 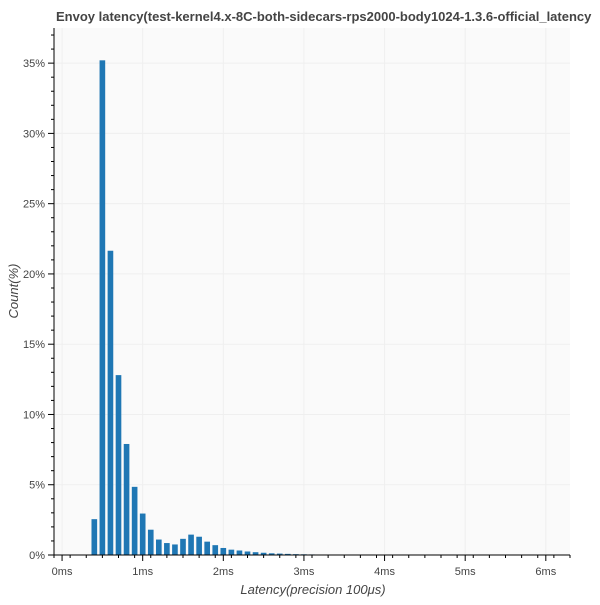 What do you see at coordinates (37, 486) in the screenshot?
I see `y-tick-label: 5%` at bounding box center [37, 486].